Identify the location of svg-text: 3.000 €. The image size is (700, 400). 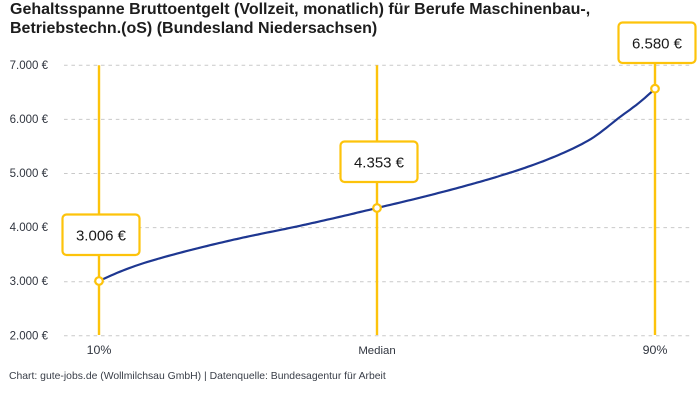
(29, 282).